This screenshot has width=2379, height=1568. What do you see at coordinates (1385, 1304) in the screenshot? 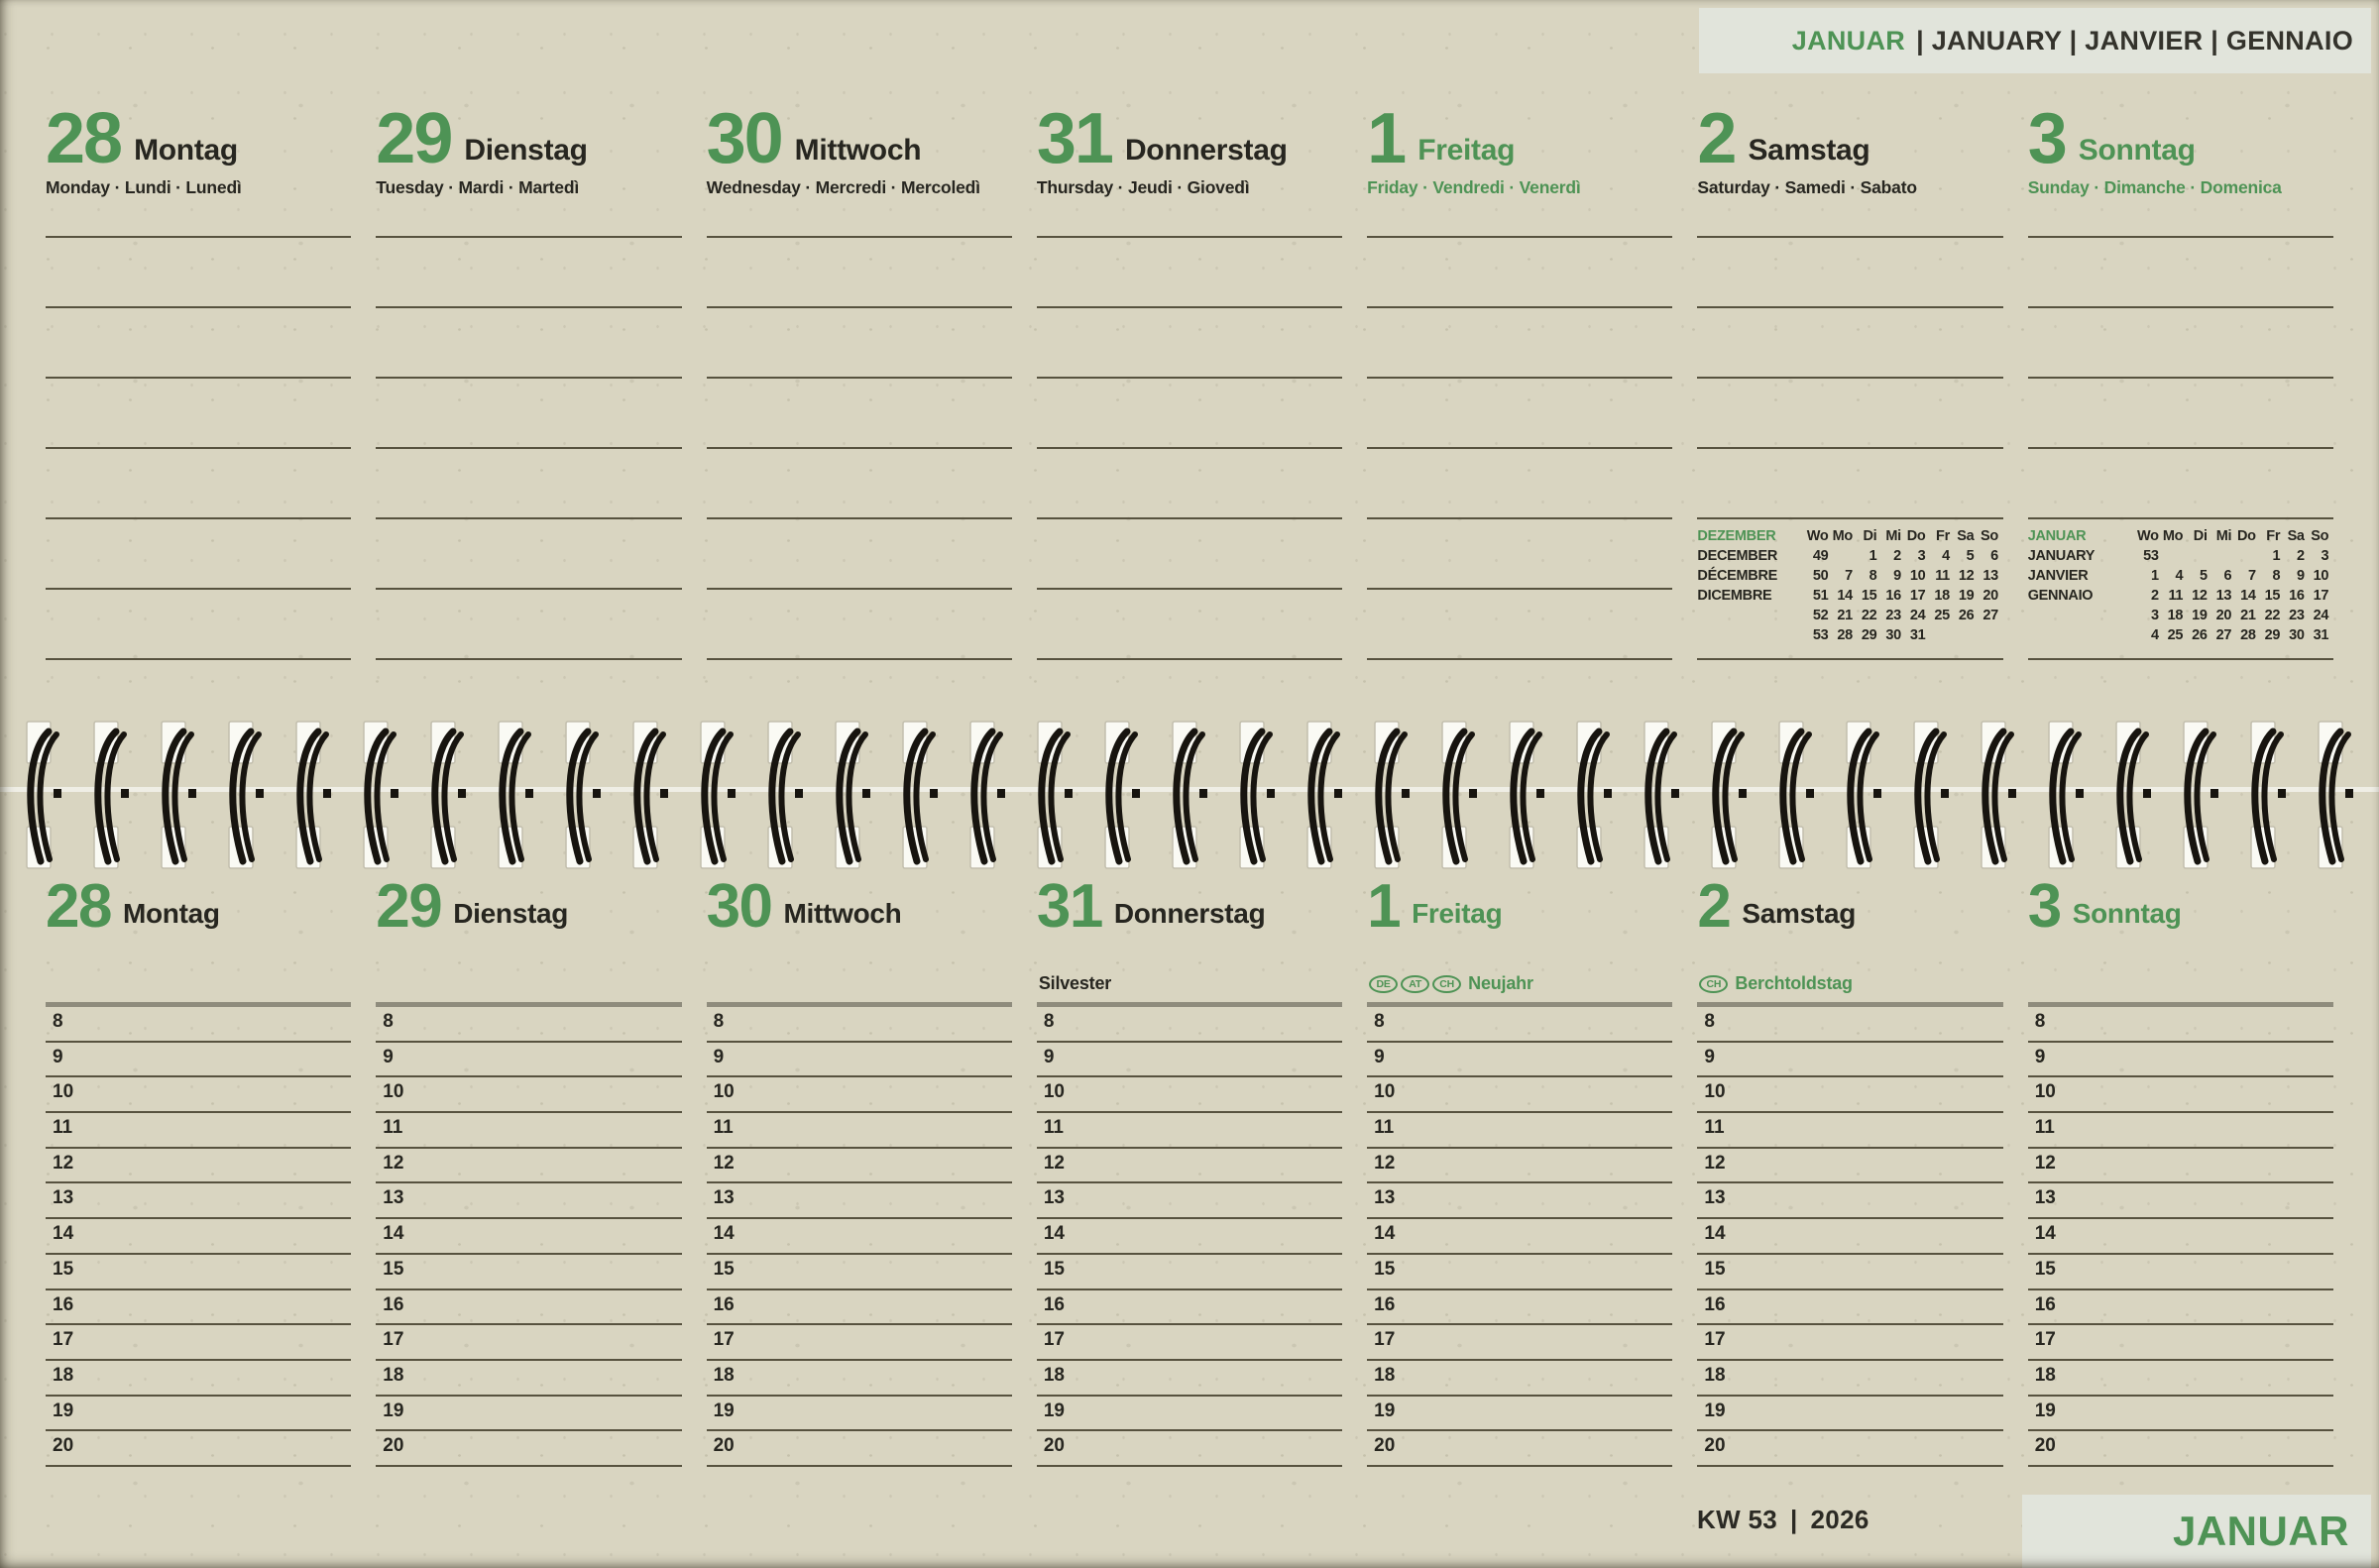
I see `hour-label: 16` at bounding box center [1385, 1304].